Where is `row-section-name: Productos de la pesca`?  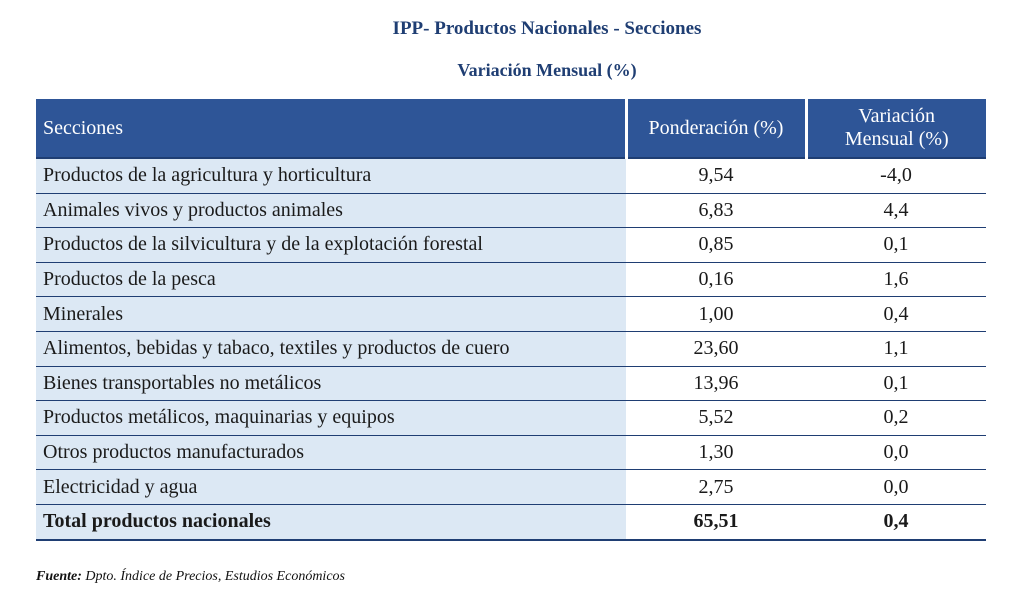
row-section-name: Productos de la pesca is located at coordinates (331, 280).